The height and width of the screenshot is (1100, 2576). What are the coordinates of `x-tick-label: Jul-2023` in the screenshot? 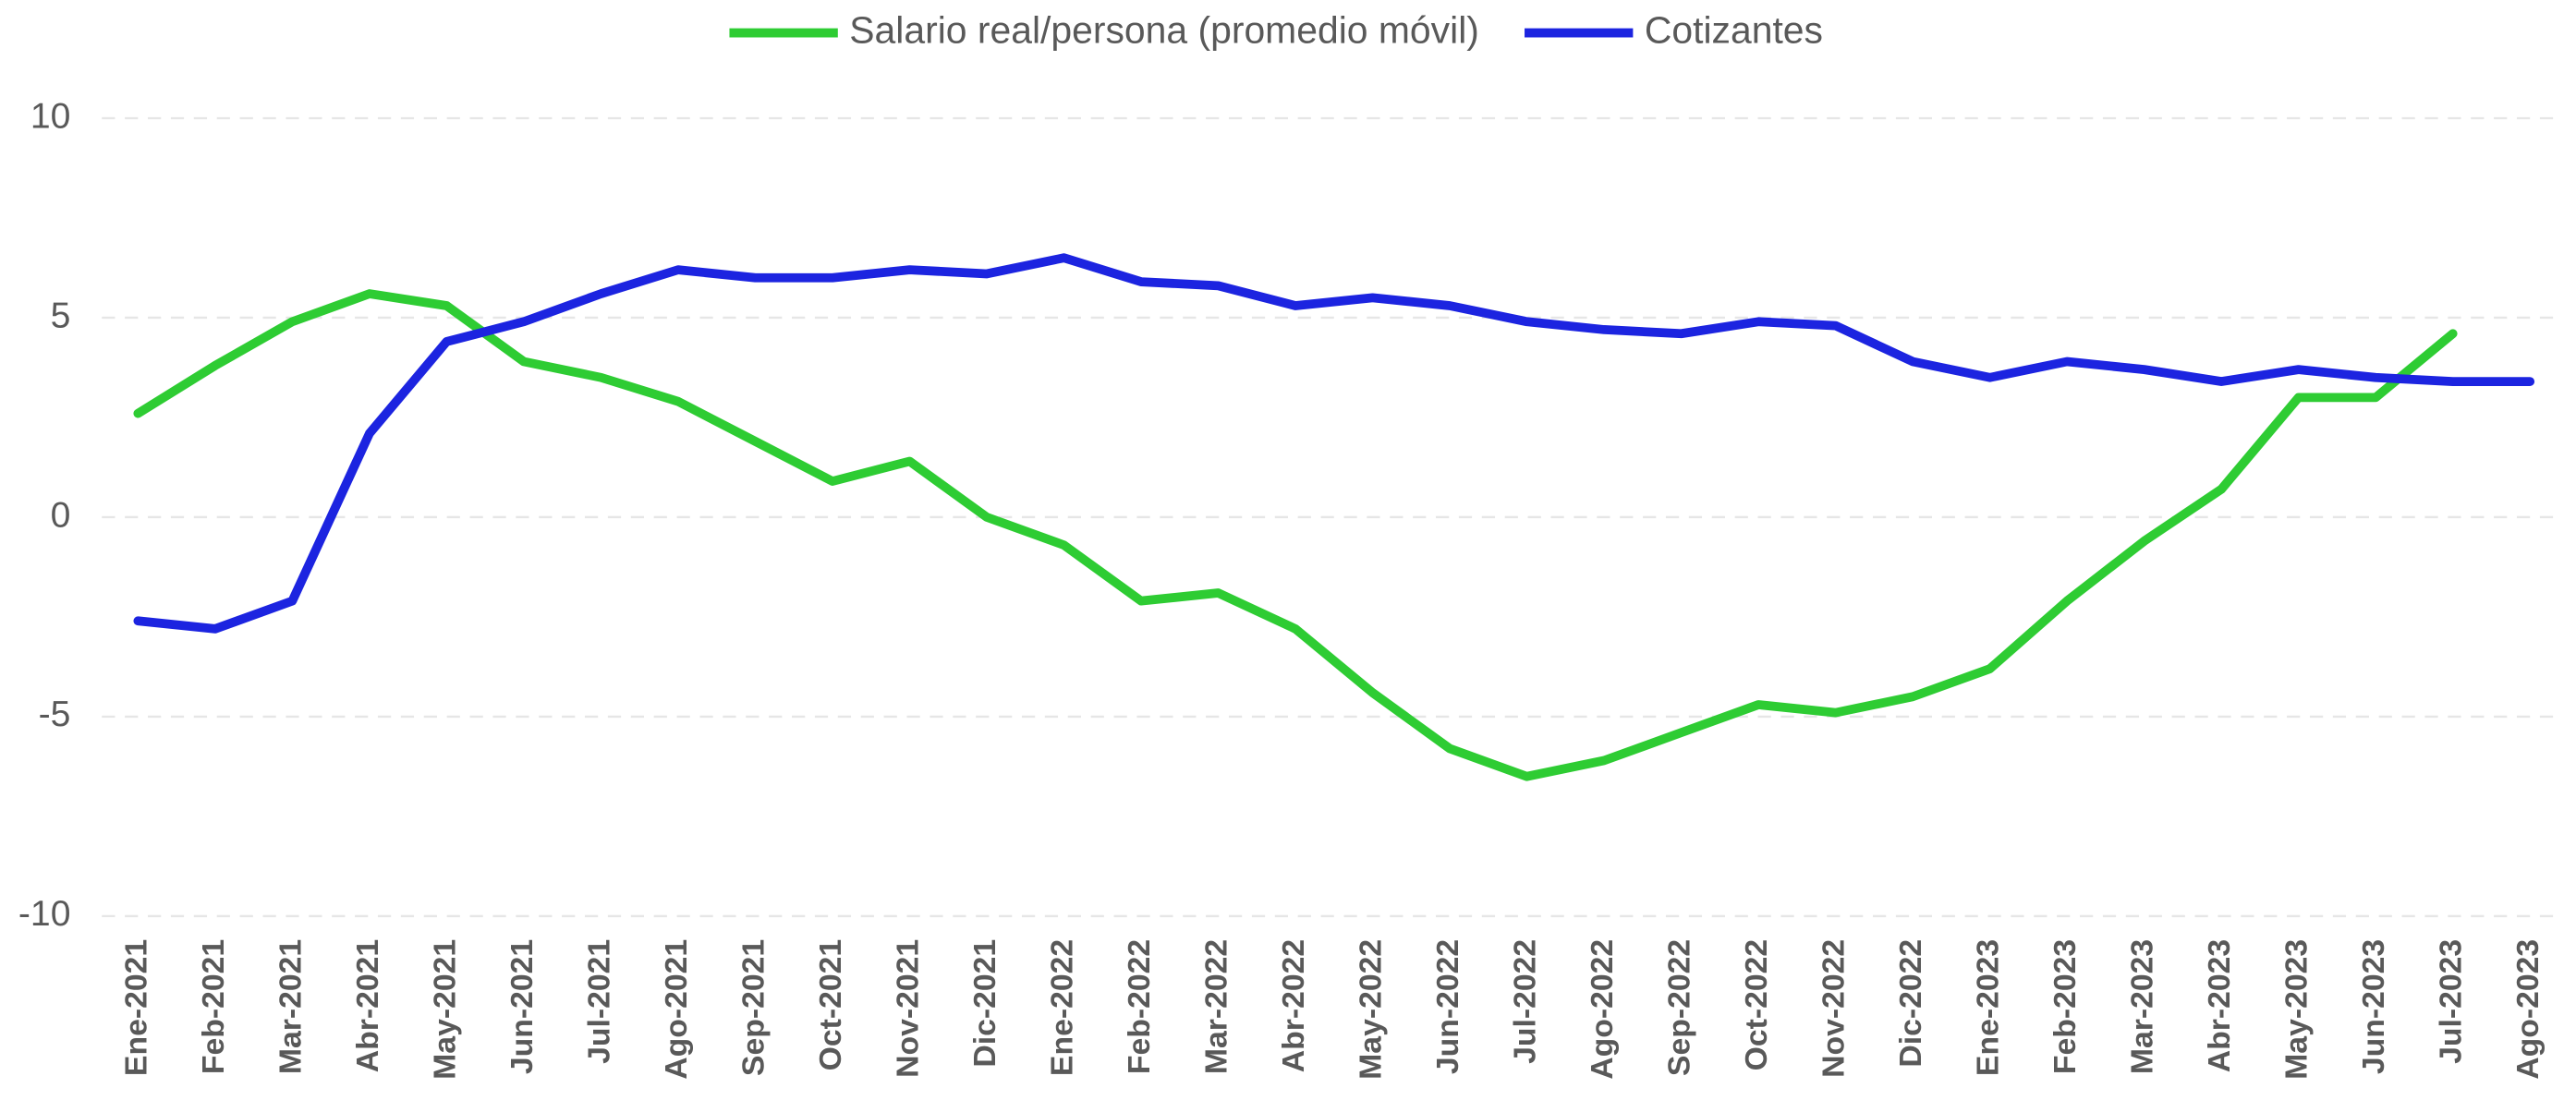 It's located at (2451, 1001).